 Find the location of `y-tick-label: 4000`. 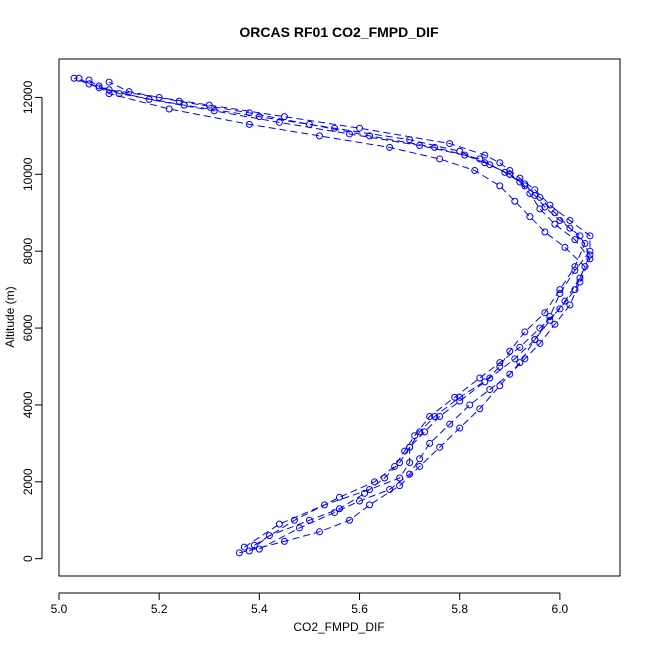

y-tick-label: 4000 is located at coordinates (28, 404).